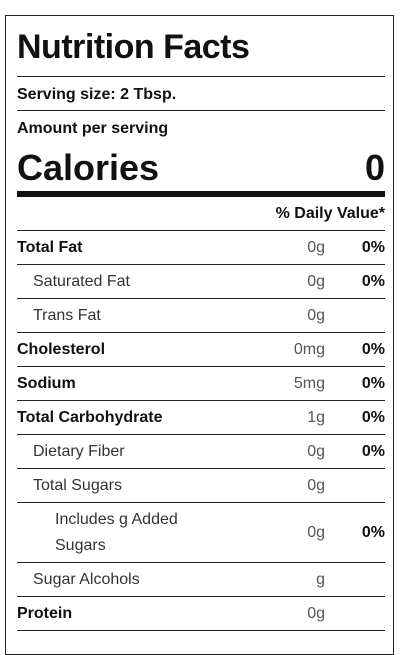 The width and height of the screenshot is (401, 655). I want to click on amount-per-serving: Amount per serving, so click(93, 128).